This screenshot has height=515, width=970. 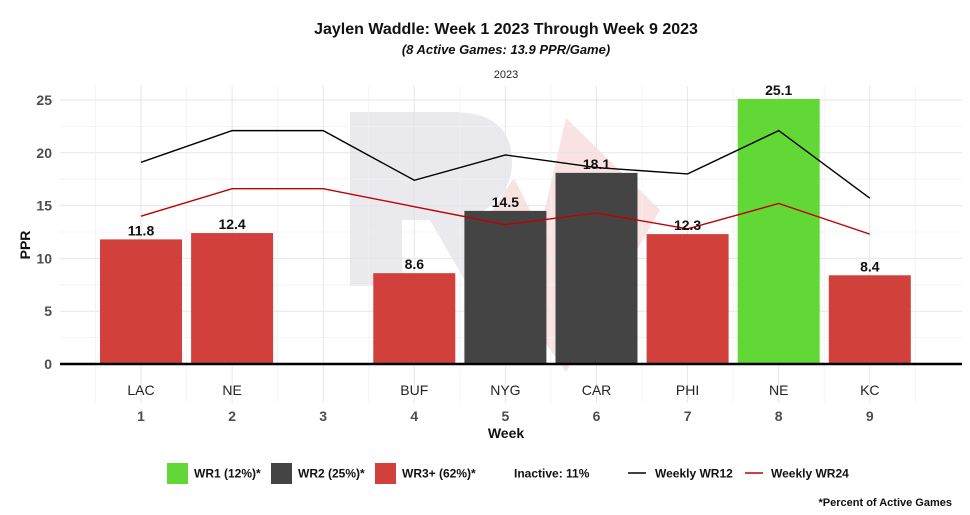 What do you see at coordinates (25, 245) in the screenshot?
I see `y-axis-title: PPR` at bounding box center [25, 245].